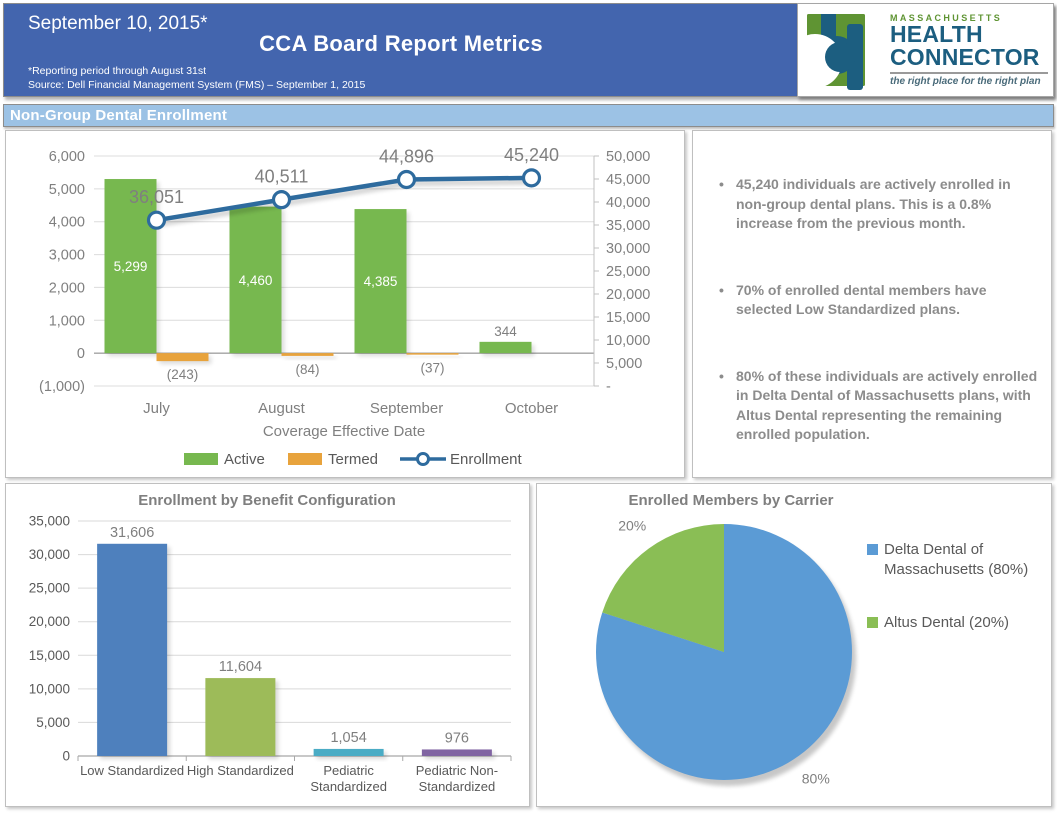 This screenshot has height=822, width=1057. What do you see at coordinates (531, 408) in the screenshot?
I see `svg-text: October` at bounding box center [531, 408].